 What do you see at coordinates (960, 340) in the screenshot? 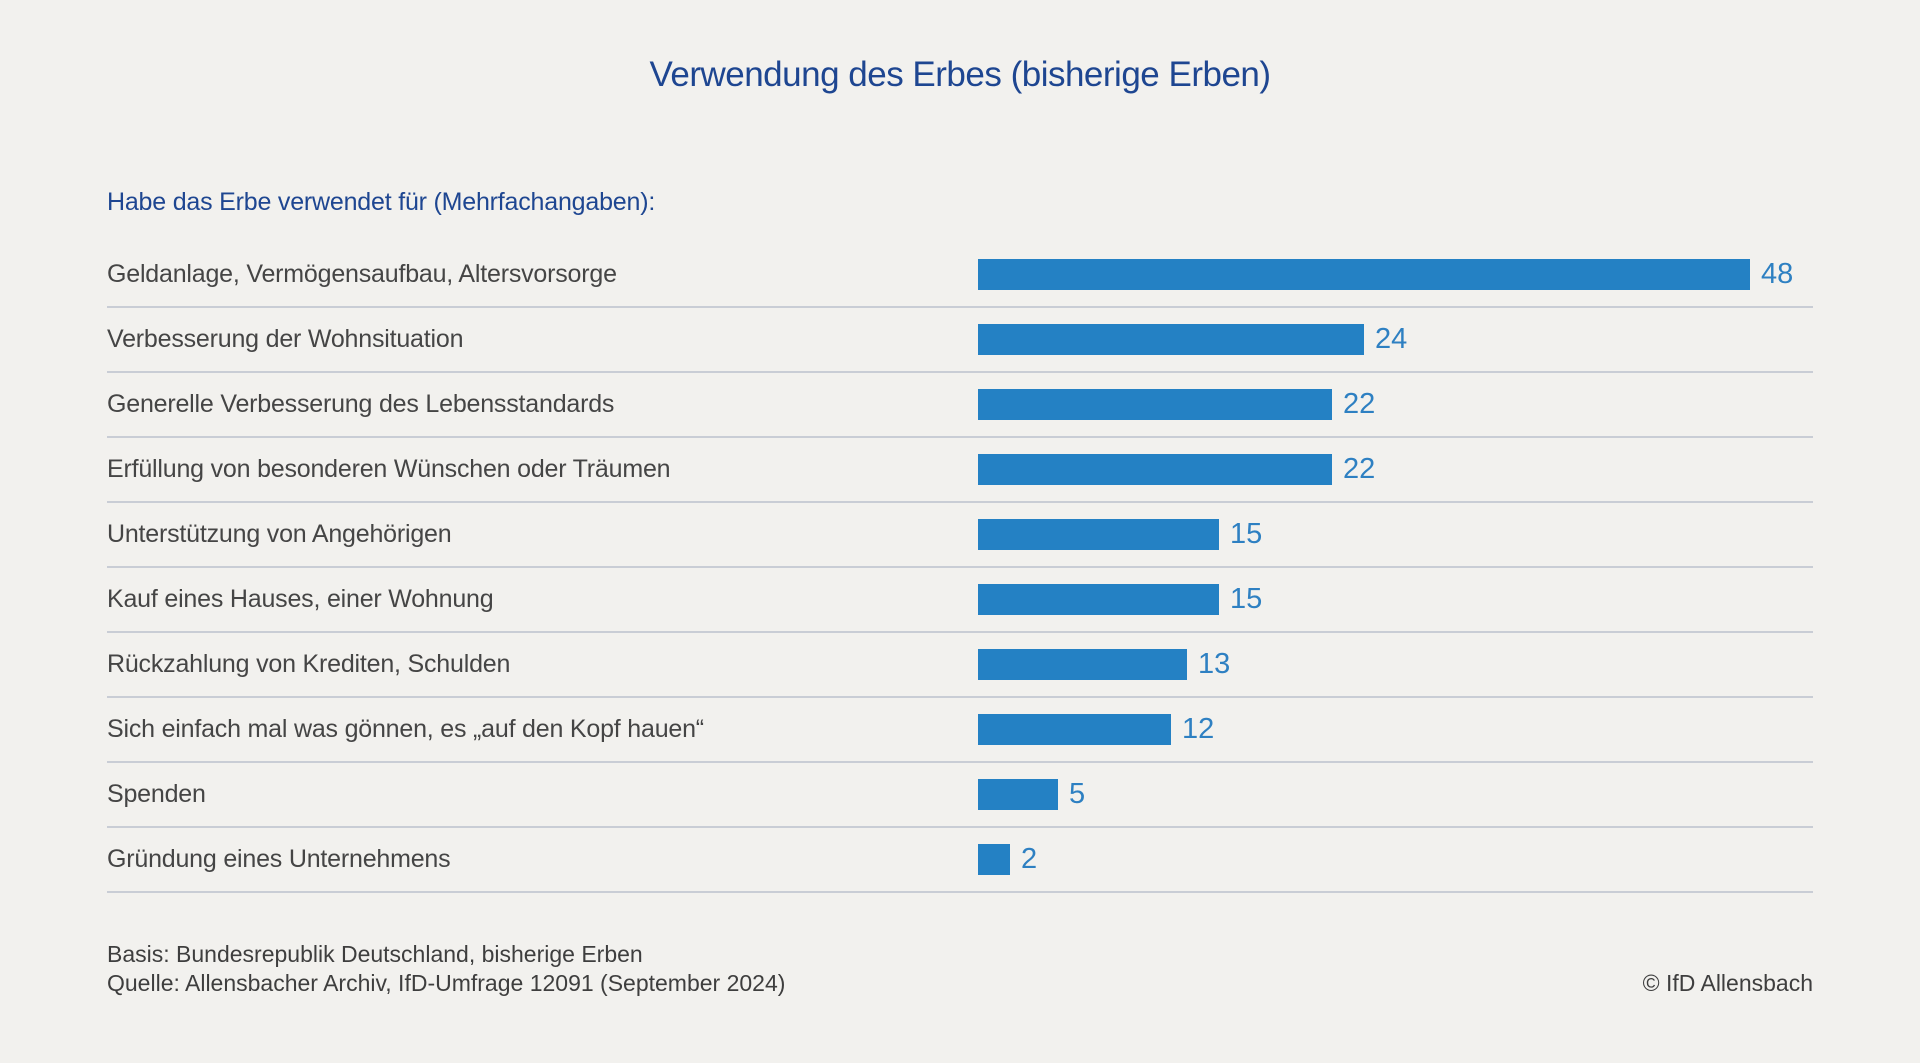
I see `chart-row: Verbesserung der Wohnsituation 24` at bounding box center [960, 340].